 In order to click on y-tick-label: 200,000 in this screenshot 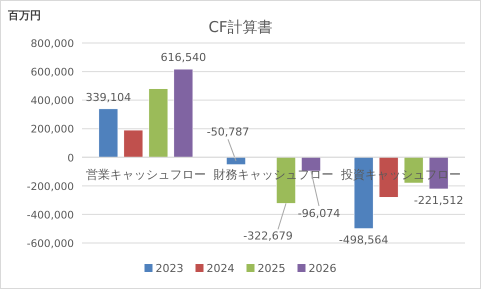, I will do `click(52, 130)`.